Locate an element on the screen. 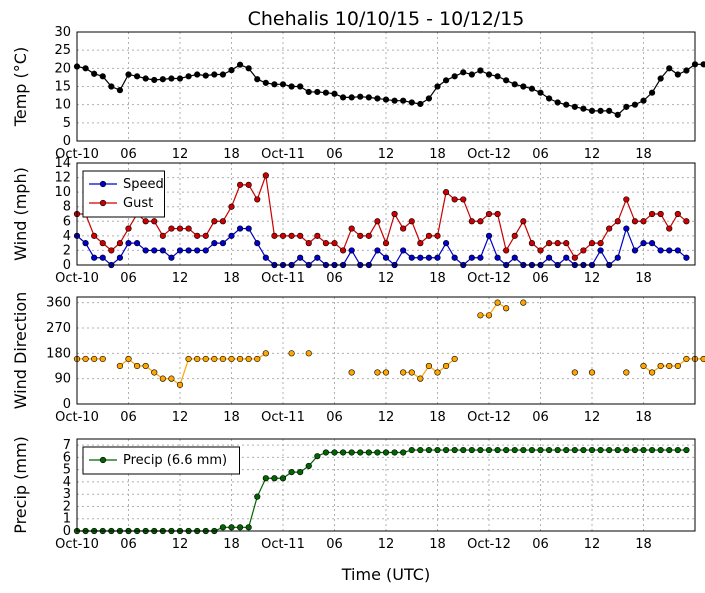 The height and width of the screenshot is (593, 705). y-tick-label: 270 is located at coordinates (58, 328).